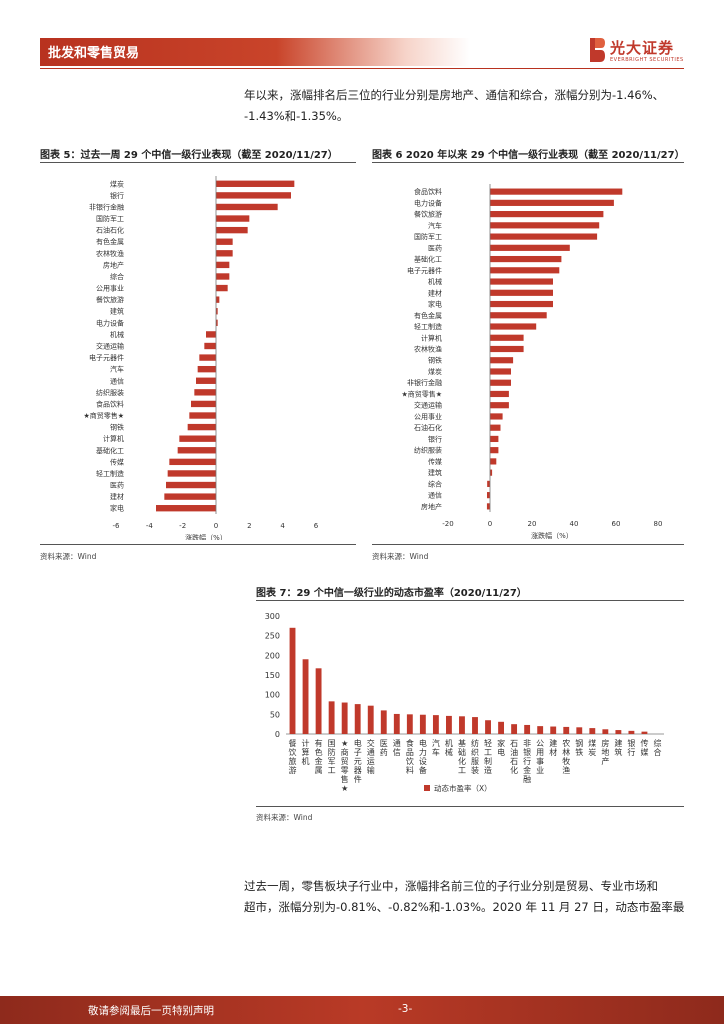  I want to click on intro-line-1: 年以来，涨幅排名后三位的行业分别是房地产、通信和综合，涨幅分别为-1.46%、, so click(454, 95).